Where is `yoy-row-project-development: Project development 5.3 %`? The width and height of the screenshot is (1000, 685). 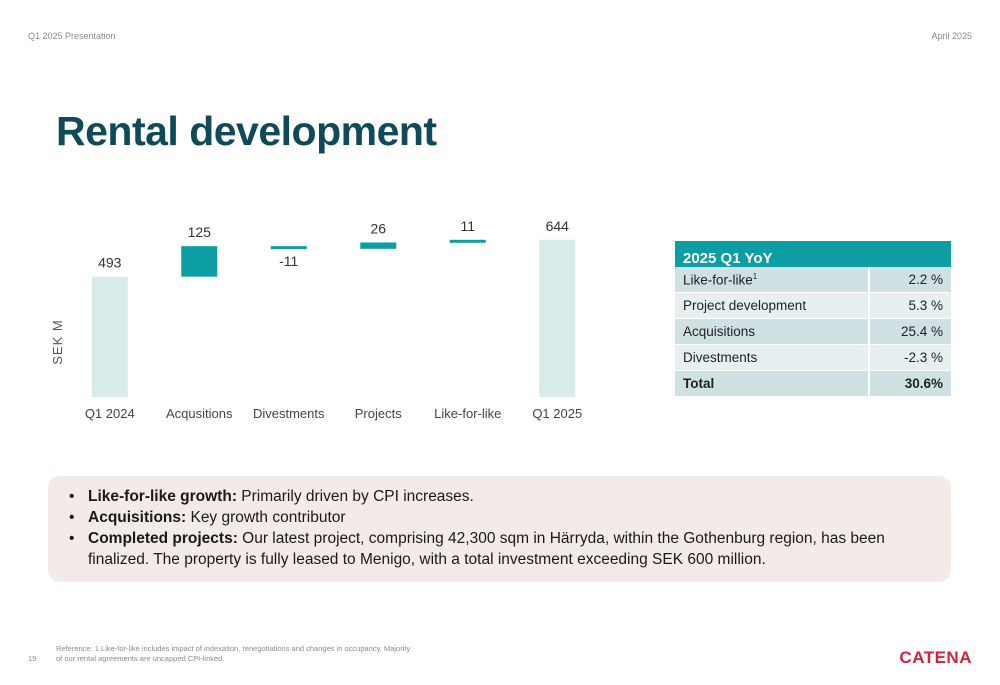
yoy-row-project-development: Project development 5.3 % is located at coordinates (813, 305).